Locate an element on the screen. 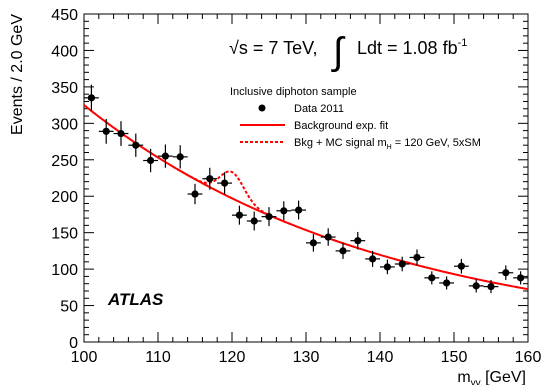 The image size is (548, 385). legend-data-label: Data 2011 is located at coordinates (319, 109).